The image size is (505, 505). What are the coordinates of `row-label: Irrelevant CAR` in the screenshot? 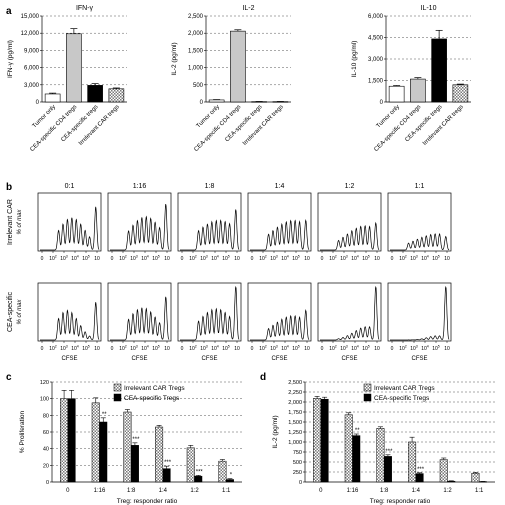 It's located at (10, 222).